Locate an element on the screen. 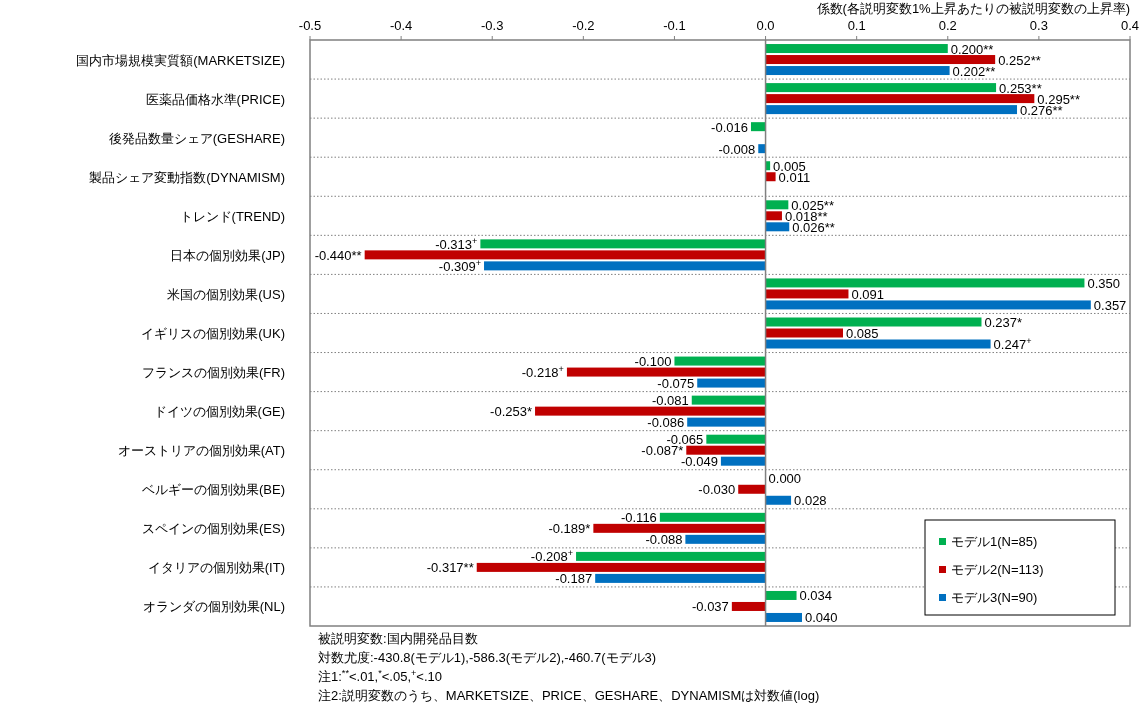  y-tick-label: 日本の個別効果(JP) is located at coordinates (227, 255).